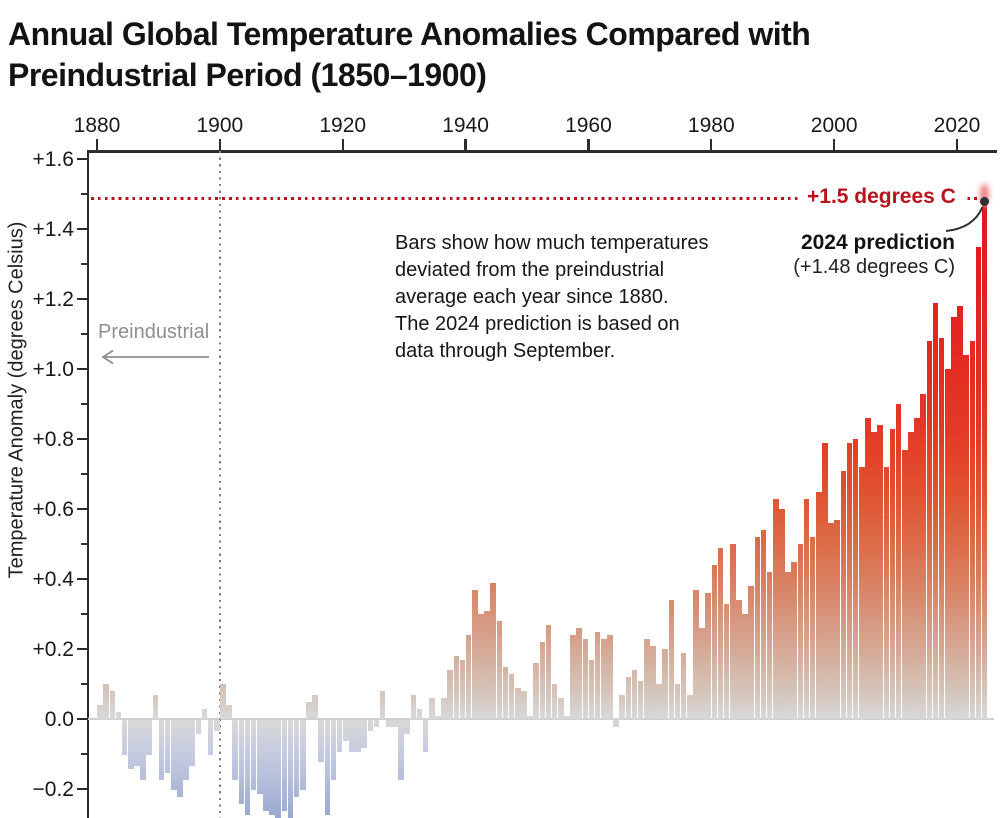 The width and height of the screenshot is (1000, 818). Describe the element at coordinates (923, 556) in the screenshot. I see `bar-2014` at that location.